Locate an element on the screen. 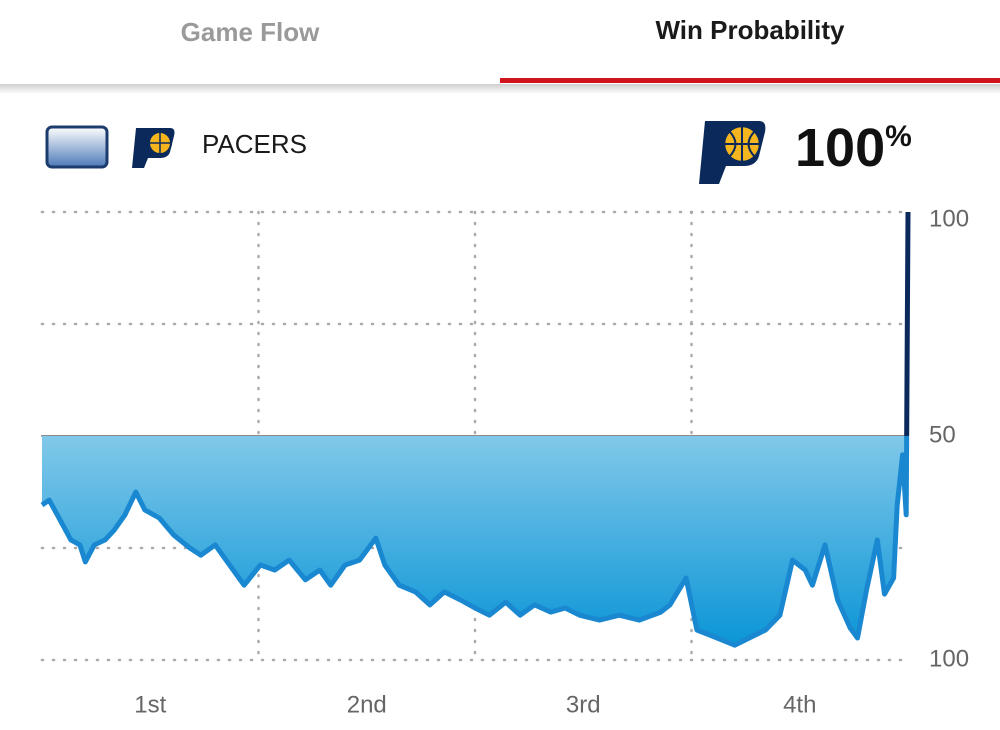  team-logo-small is located at coordinates (153, 148).